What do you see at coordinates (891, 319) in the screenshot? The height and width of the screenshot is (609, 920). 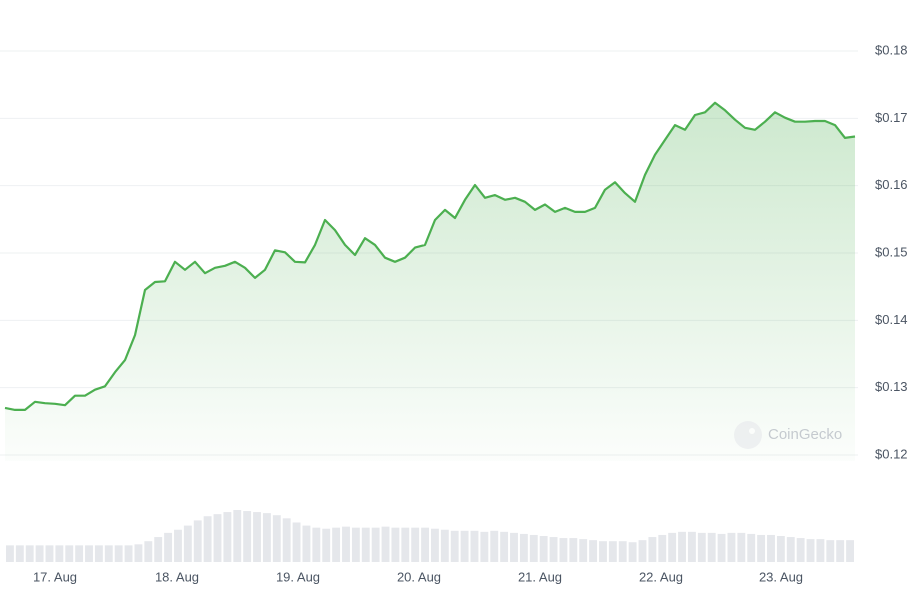 I see `y-tick-label: $0.14` at bounding box center [891, 319].